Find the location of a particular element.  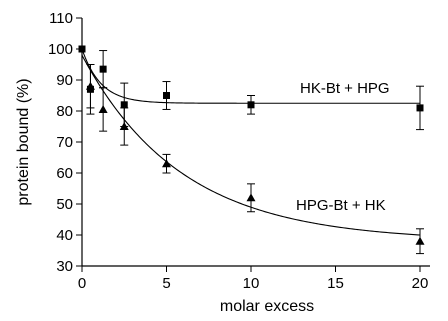

y-tick-label: 50 is located at coordinates (64, 204).